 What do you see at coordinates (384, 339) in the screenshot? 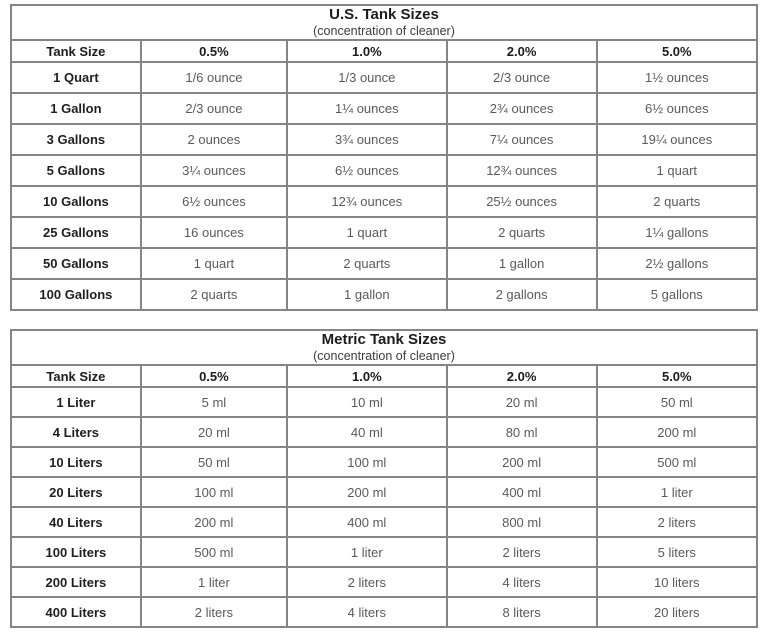
I see `table-title: Metric Tank Sizes` at bounding box center [384, 339].